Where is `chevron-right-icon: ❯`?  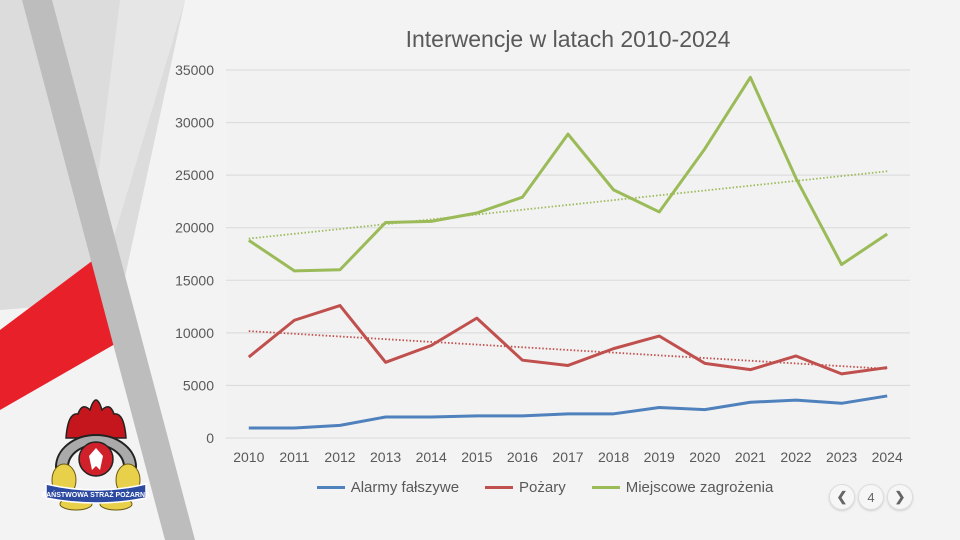 chevron-right-icon: ❯ is located at coordinates (900, 496).